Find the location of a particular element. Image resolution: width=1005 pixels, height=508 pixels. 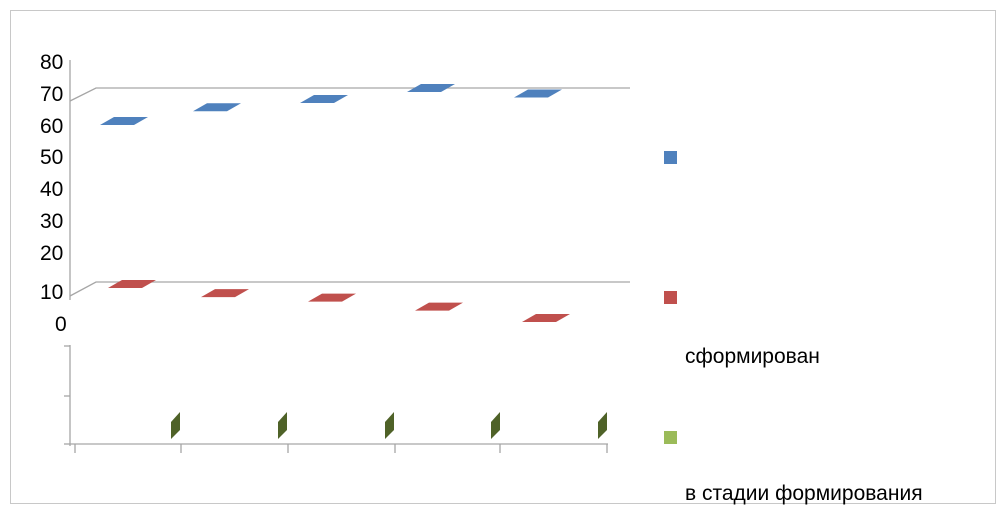

lower-gridline is located at coordinates (349, 289).